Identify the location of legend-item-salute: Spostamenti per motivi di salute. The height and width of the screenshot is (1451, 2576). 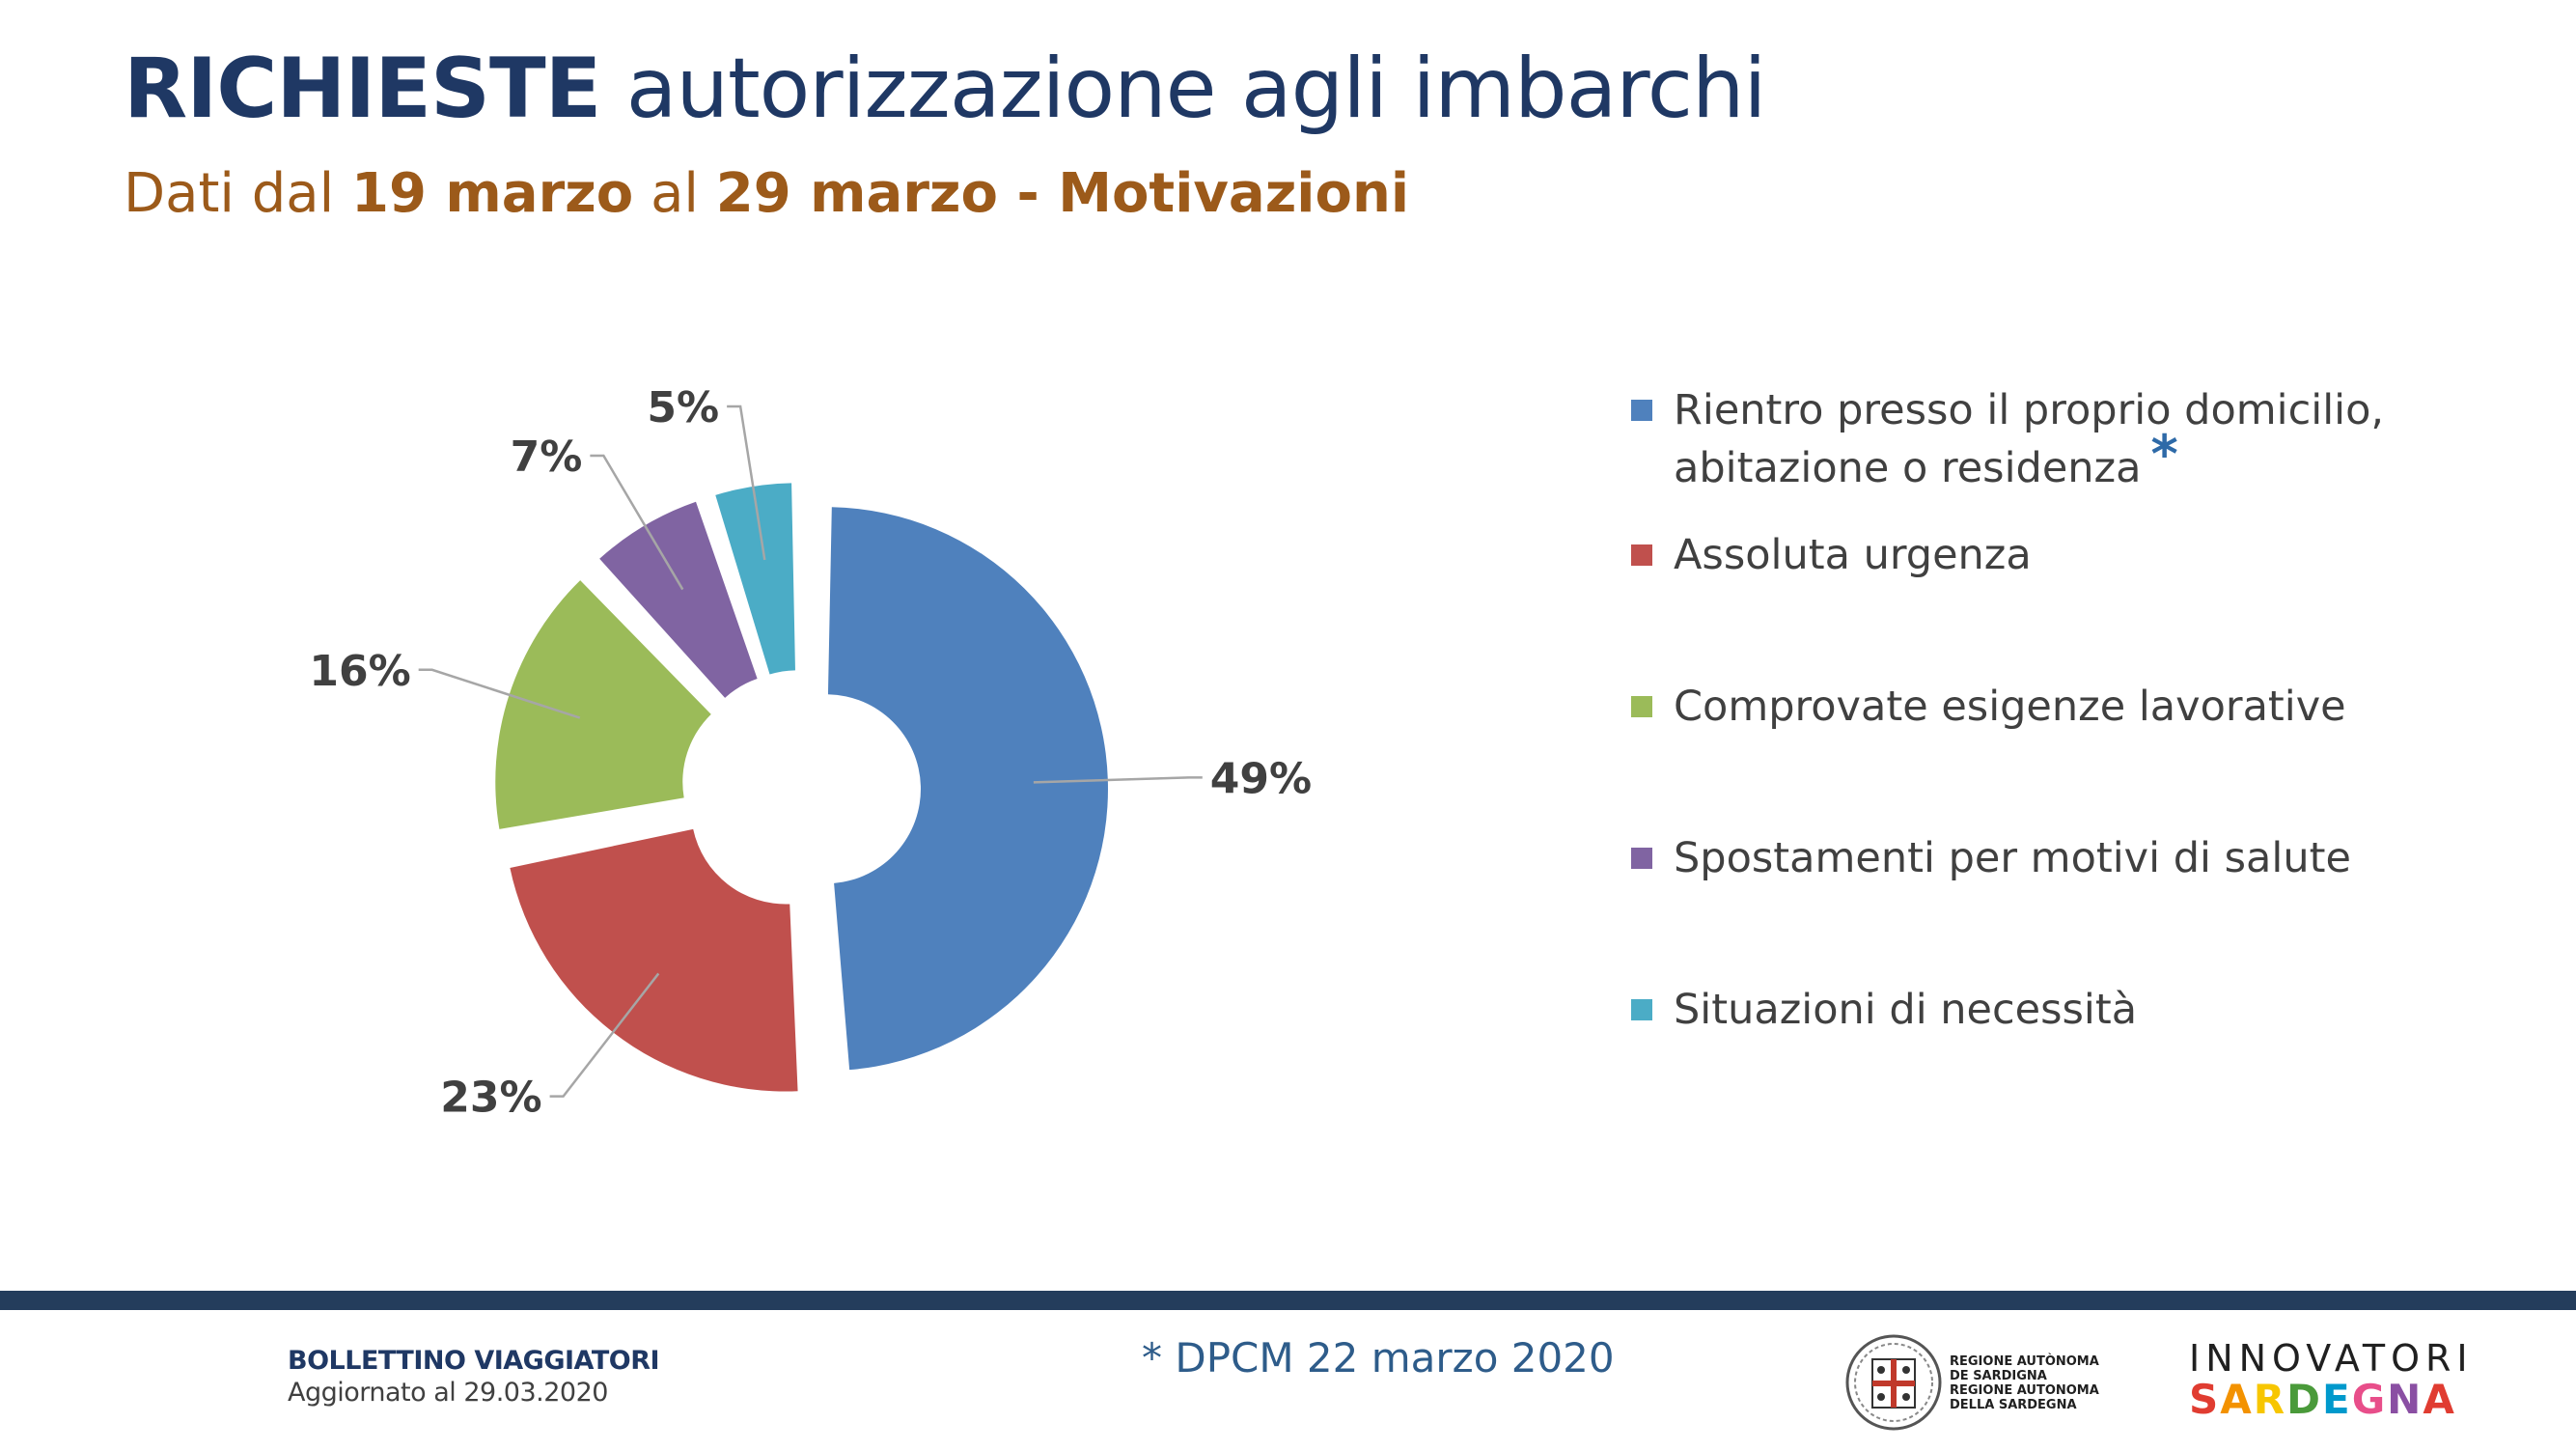
(2007, 858).